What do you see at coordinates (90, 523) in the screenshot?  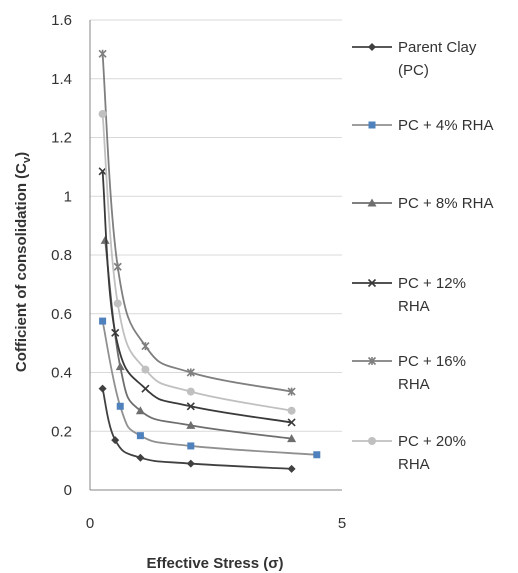 I see `x-tick-label: 0` at bounding box center [90, 523].